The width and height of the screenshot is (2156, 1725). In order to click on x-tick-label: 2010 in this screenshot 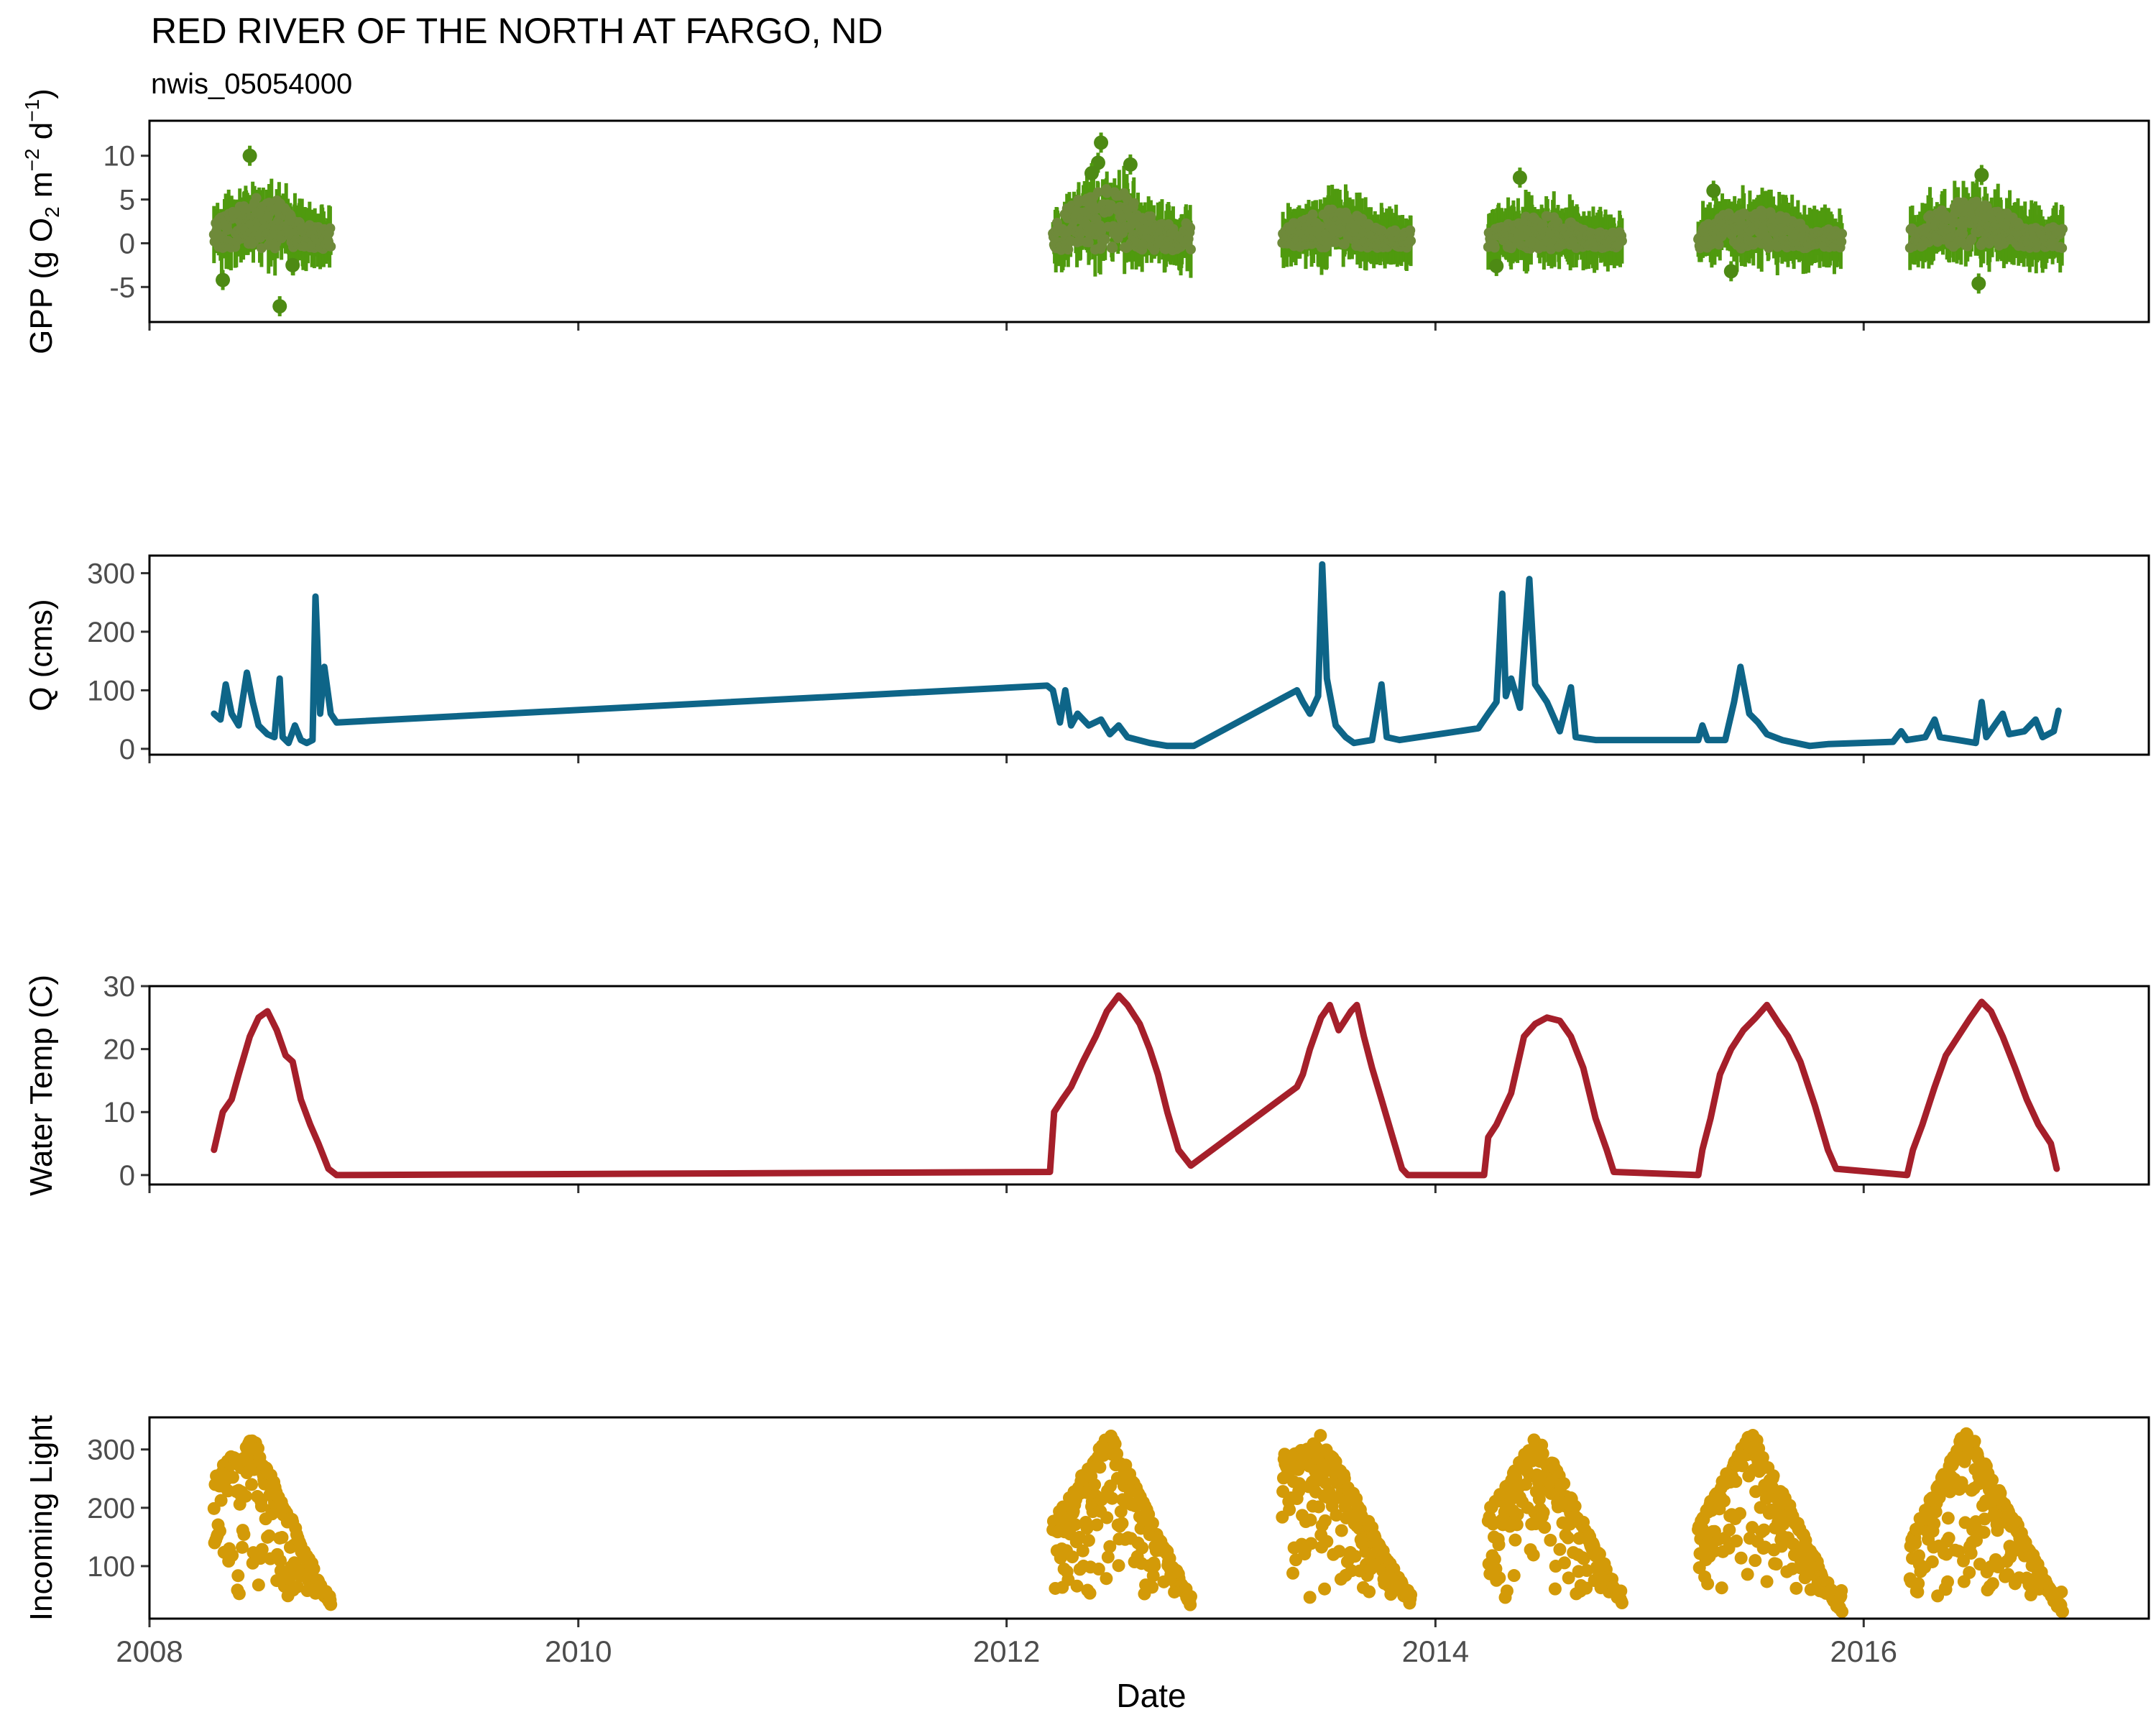, I will do `click(578, 1651)`.